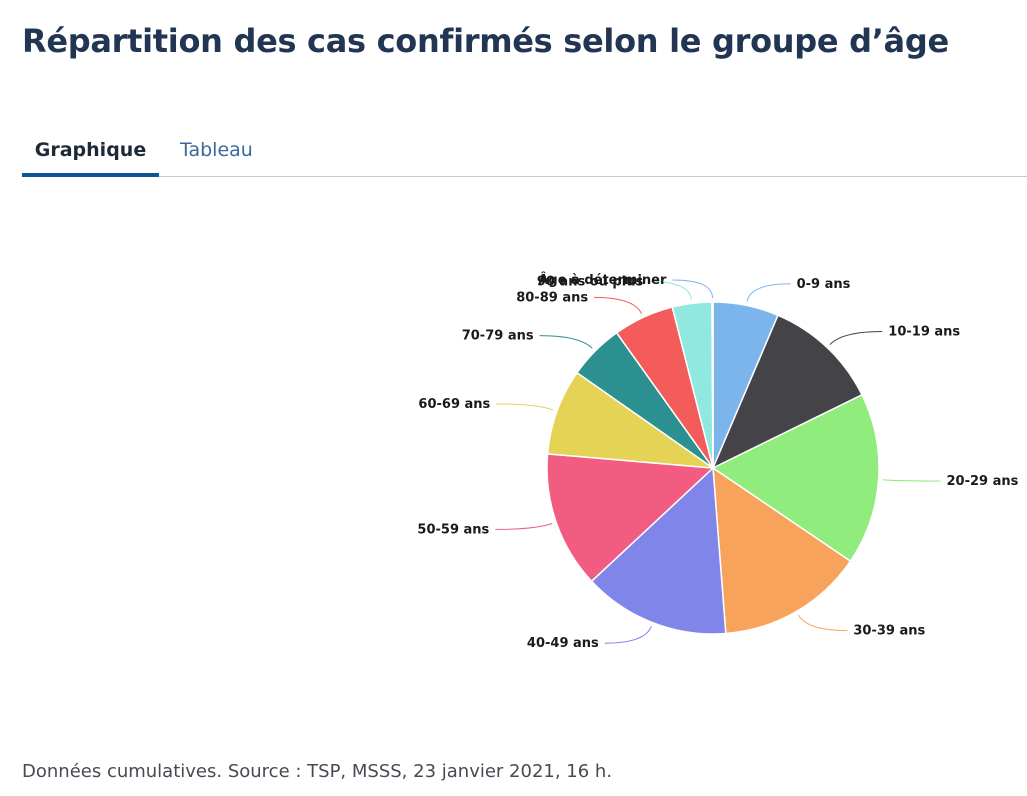 The width and height of the screenshot is (1027, 796). Describe the element at coordinates (924, 332) in the screenshot. I see `slice-label-10-19-ans: 10-19 ans` at that location.